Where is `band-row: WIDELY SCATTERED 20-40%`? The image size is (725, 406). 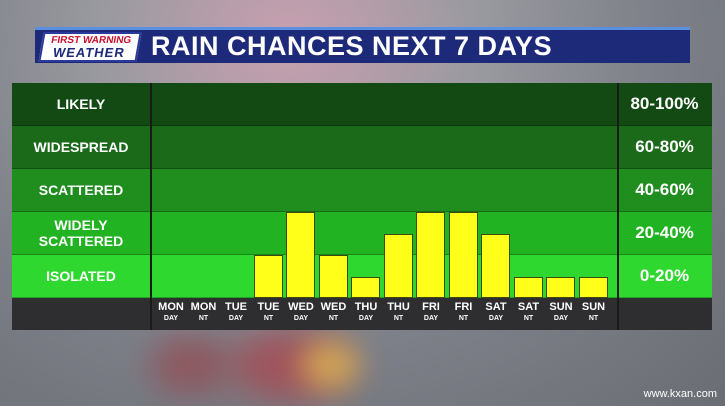 band-row: WIDELY SCATTERED 20-40% is located at coordinates (362, 233).